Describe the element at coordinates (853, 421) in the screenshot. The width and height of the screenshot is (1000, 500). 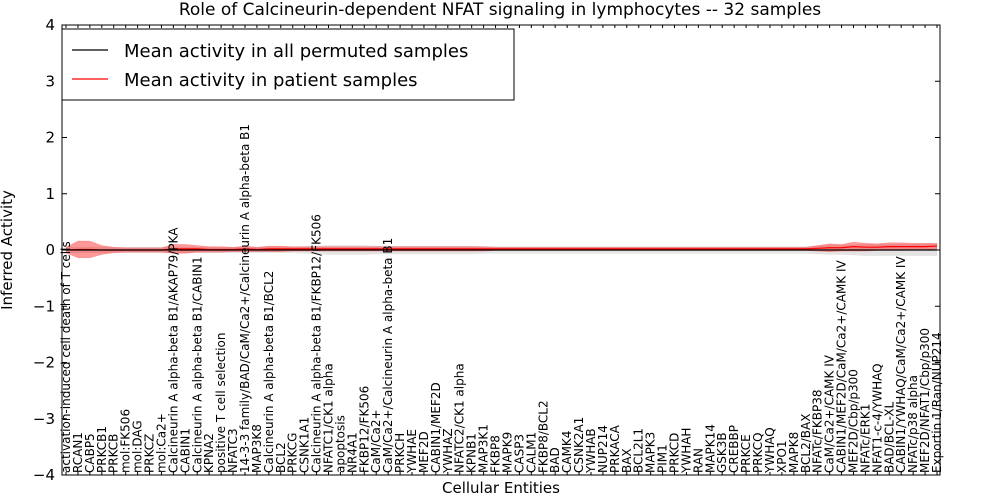
I see `x-tick-label: MEF2D/Cbp/p300` at that location.